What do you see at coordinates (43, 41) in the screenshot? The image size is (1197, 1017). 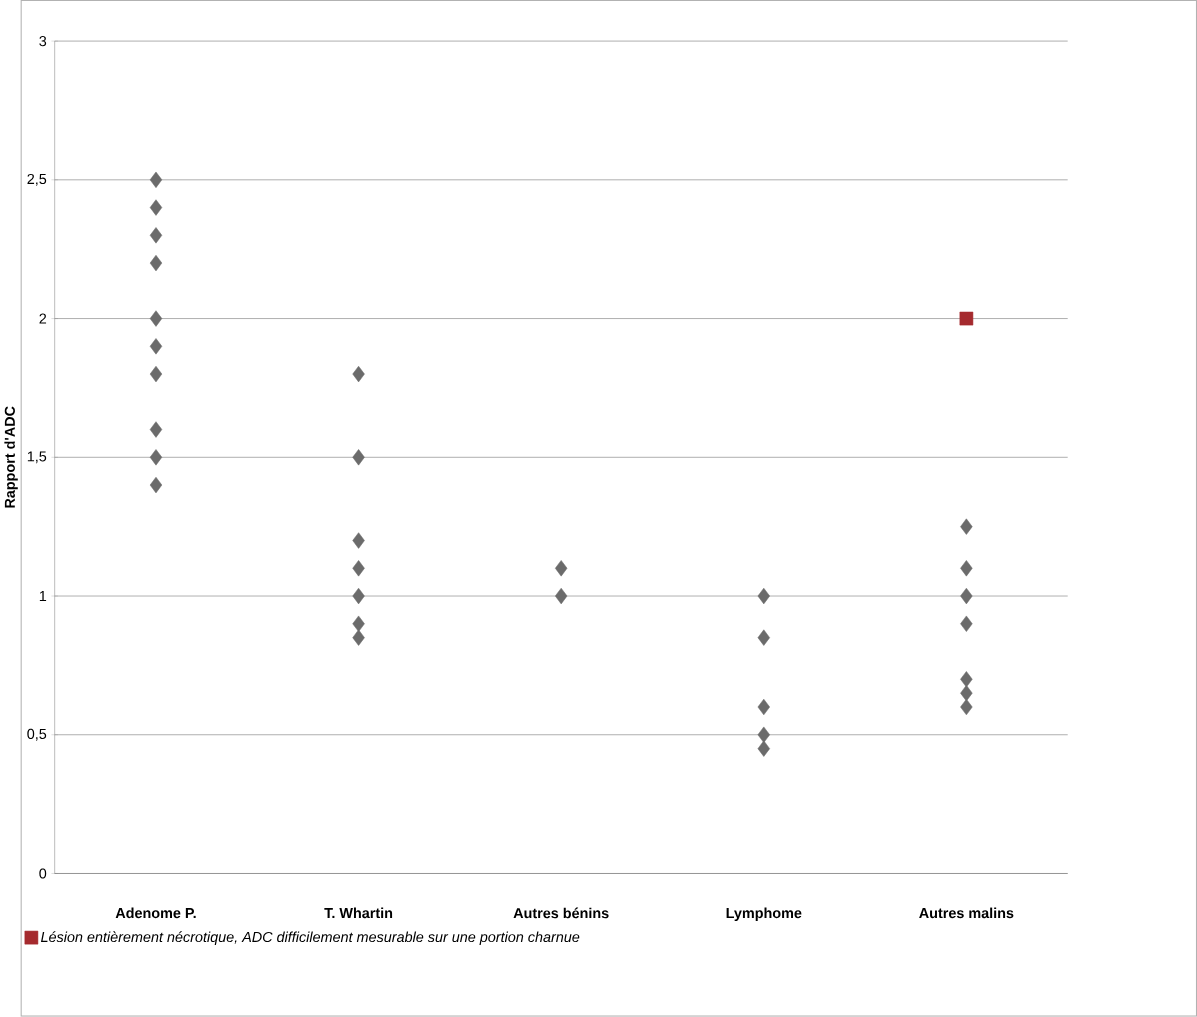 I see `y-tick-label: 3` at bounding box center [43, 41].